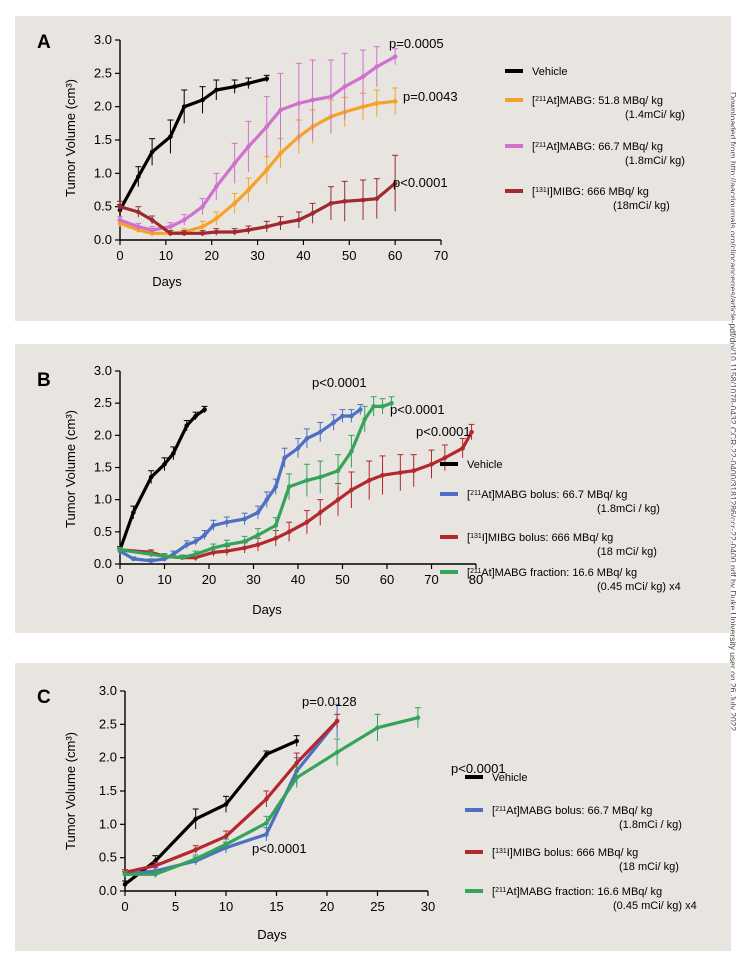 The width and height of the screenshot is (749, 961). Describe the element at coordinates (577, 892) in the screenshot. I see `svg-text:[211At]MABG fraction: 16.6 MBq: [211At]MABG fraction: 16.6 MBq/ kg` at that location.